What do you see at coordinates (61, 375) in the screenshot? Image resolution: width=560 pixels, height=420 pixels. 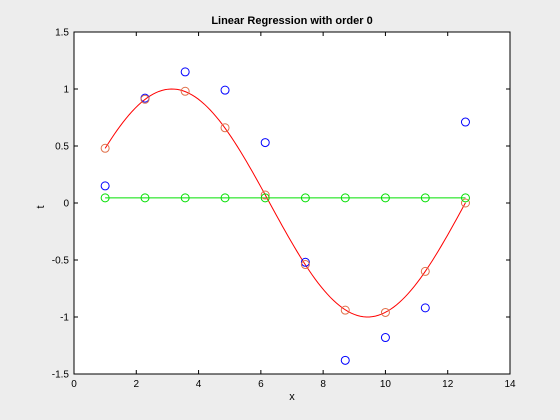 I see `y-tick-label: -1.5` at bounding box center [61, 375].